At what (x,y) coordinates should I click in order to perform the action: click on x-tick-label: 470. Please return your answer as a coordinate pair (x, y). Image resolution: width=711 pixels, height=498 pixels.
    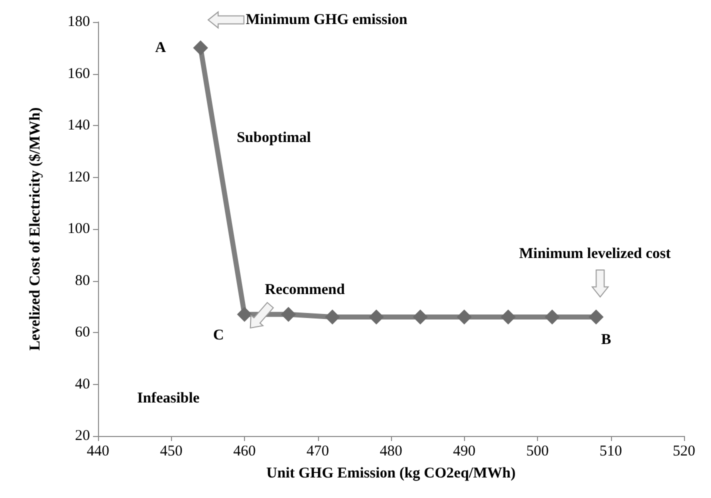
    Looking at the image, I should click on (317, 452).